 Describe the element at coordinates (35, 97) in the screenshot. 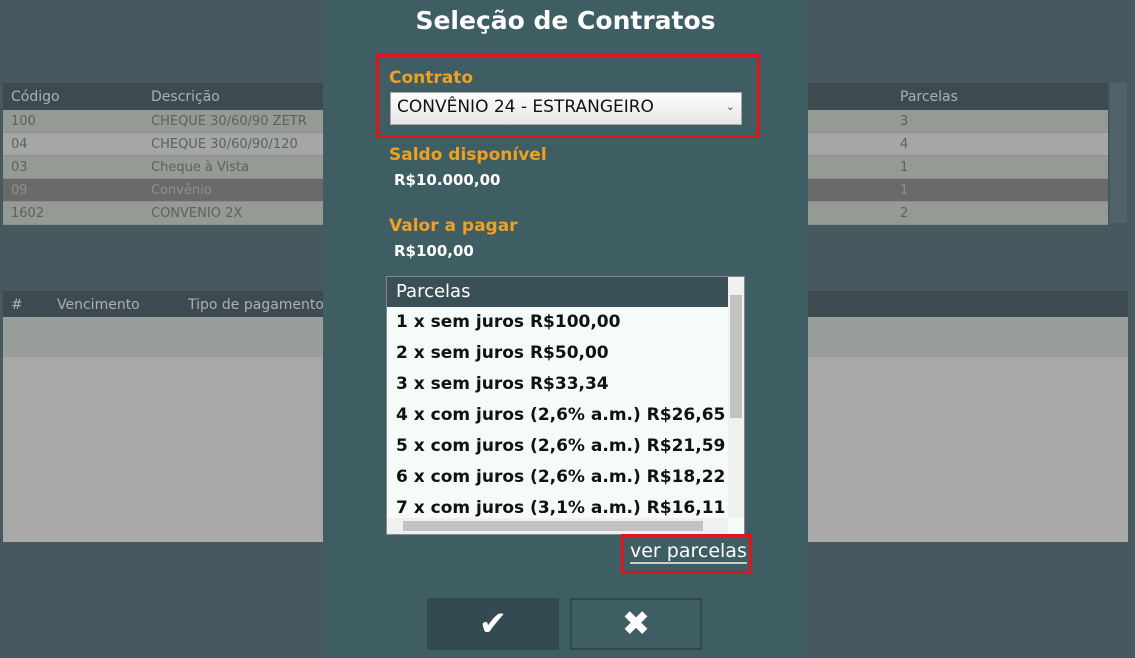

I see `col-codigo: Código` at that location.